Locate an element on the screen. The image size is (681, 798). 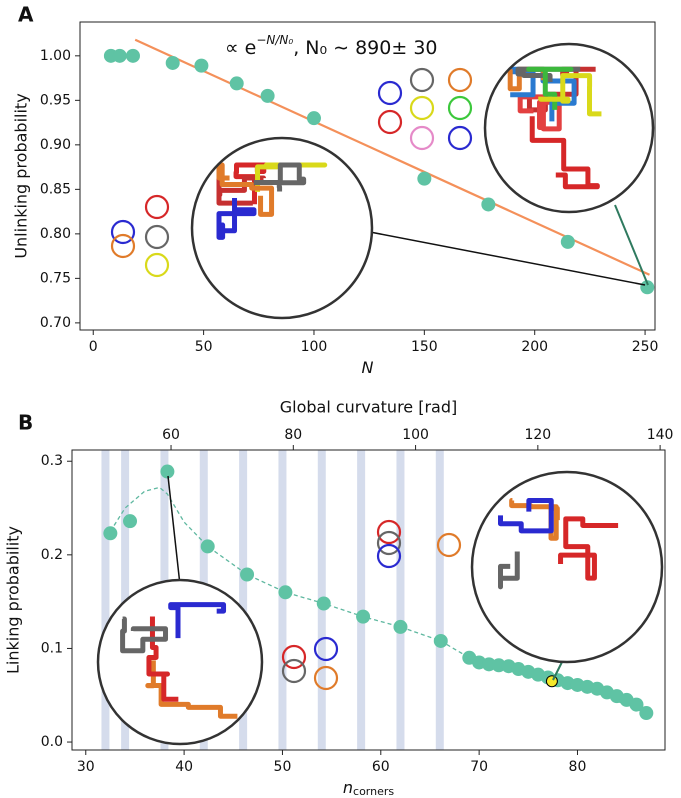
panel-label: A is located at coordinates (26, 15).